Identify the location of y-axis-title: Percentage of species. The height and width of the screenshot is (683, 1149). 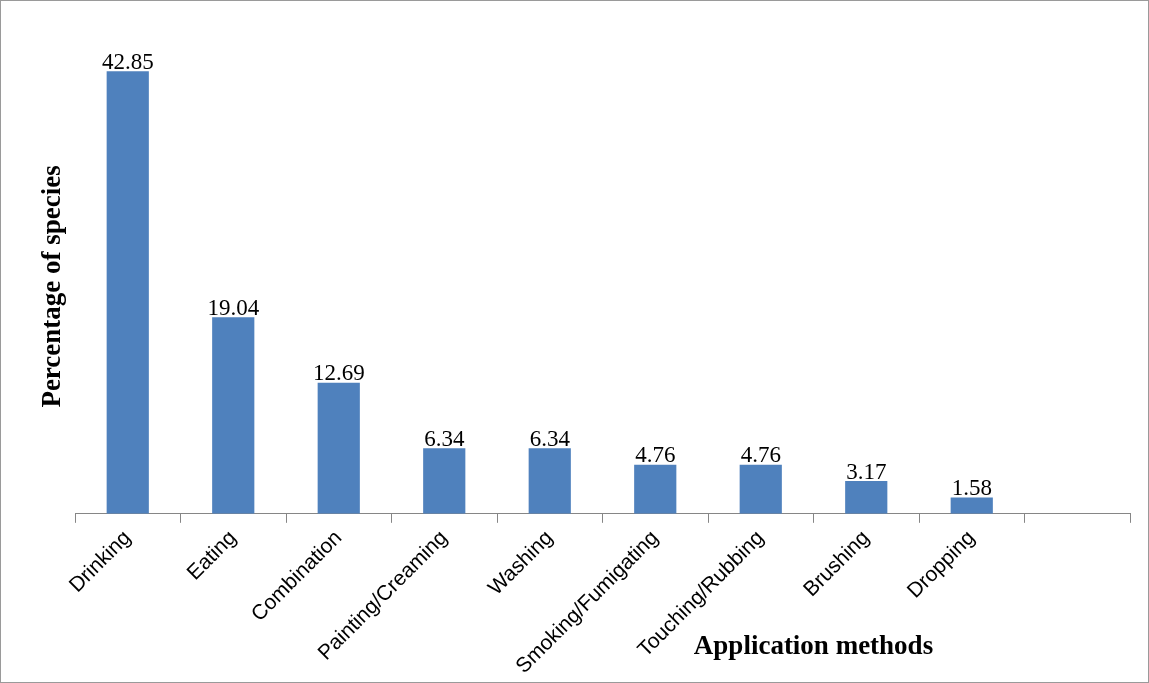
(50, 286).